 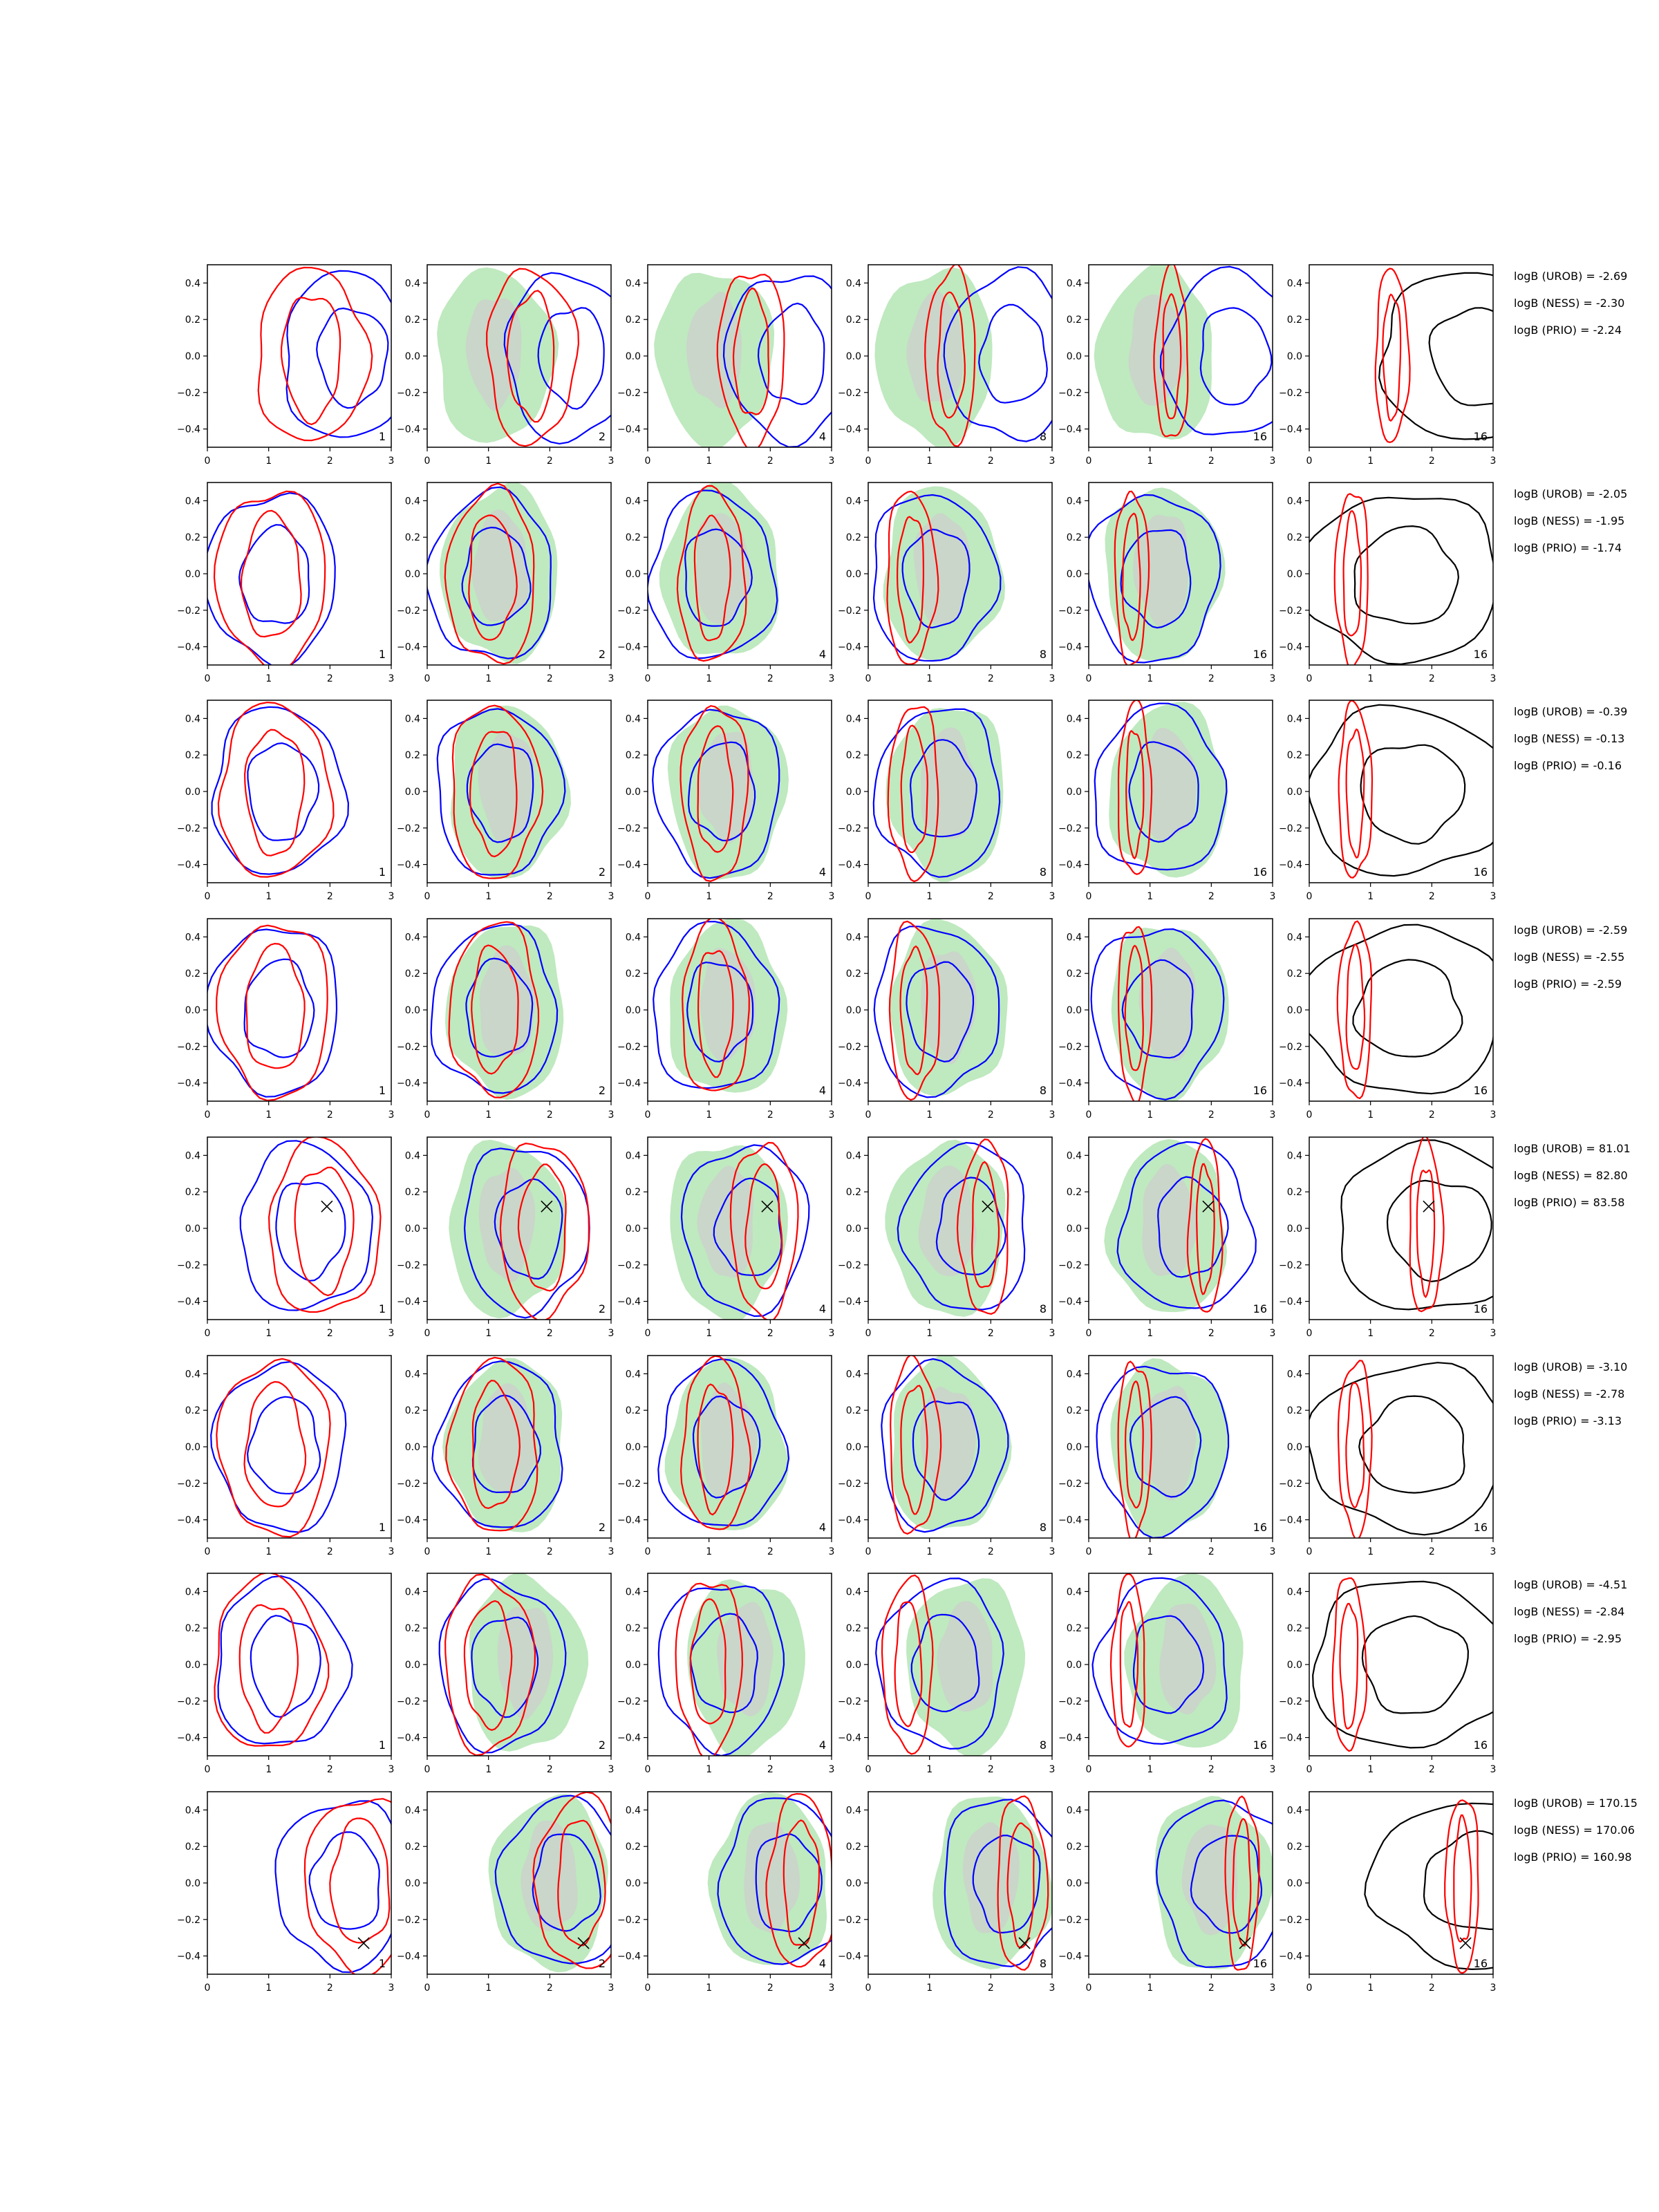 What do you see at coordinates (934, 346) in the screenshot?
I see `posterior-fill-inner` at bounding box center [934, 346].